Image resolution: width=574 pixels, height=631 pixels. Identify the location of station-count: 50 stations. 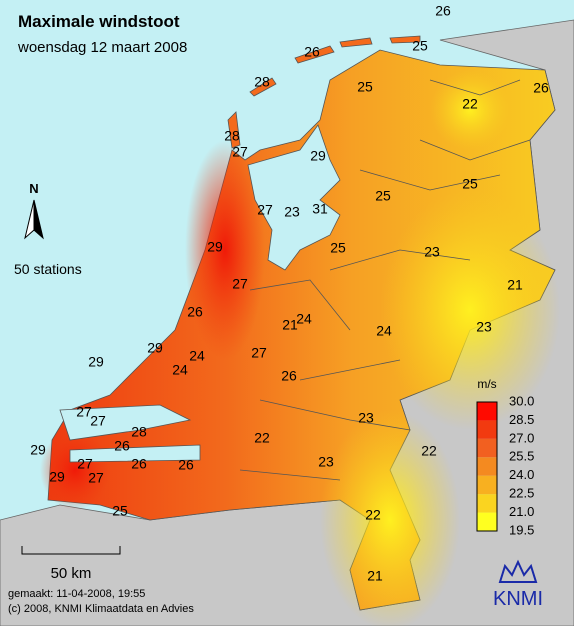
(48, 269).